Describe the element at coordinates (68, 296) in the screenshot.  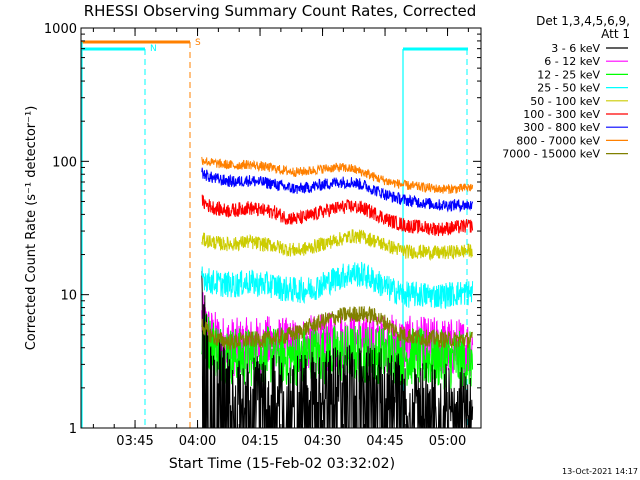
I see `y-tick-label: 10` at that location.